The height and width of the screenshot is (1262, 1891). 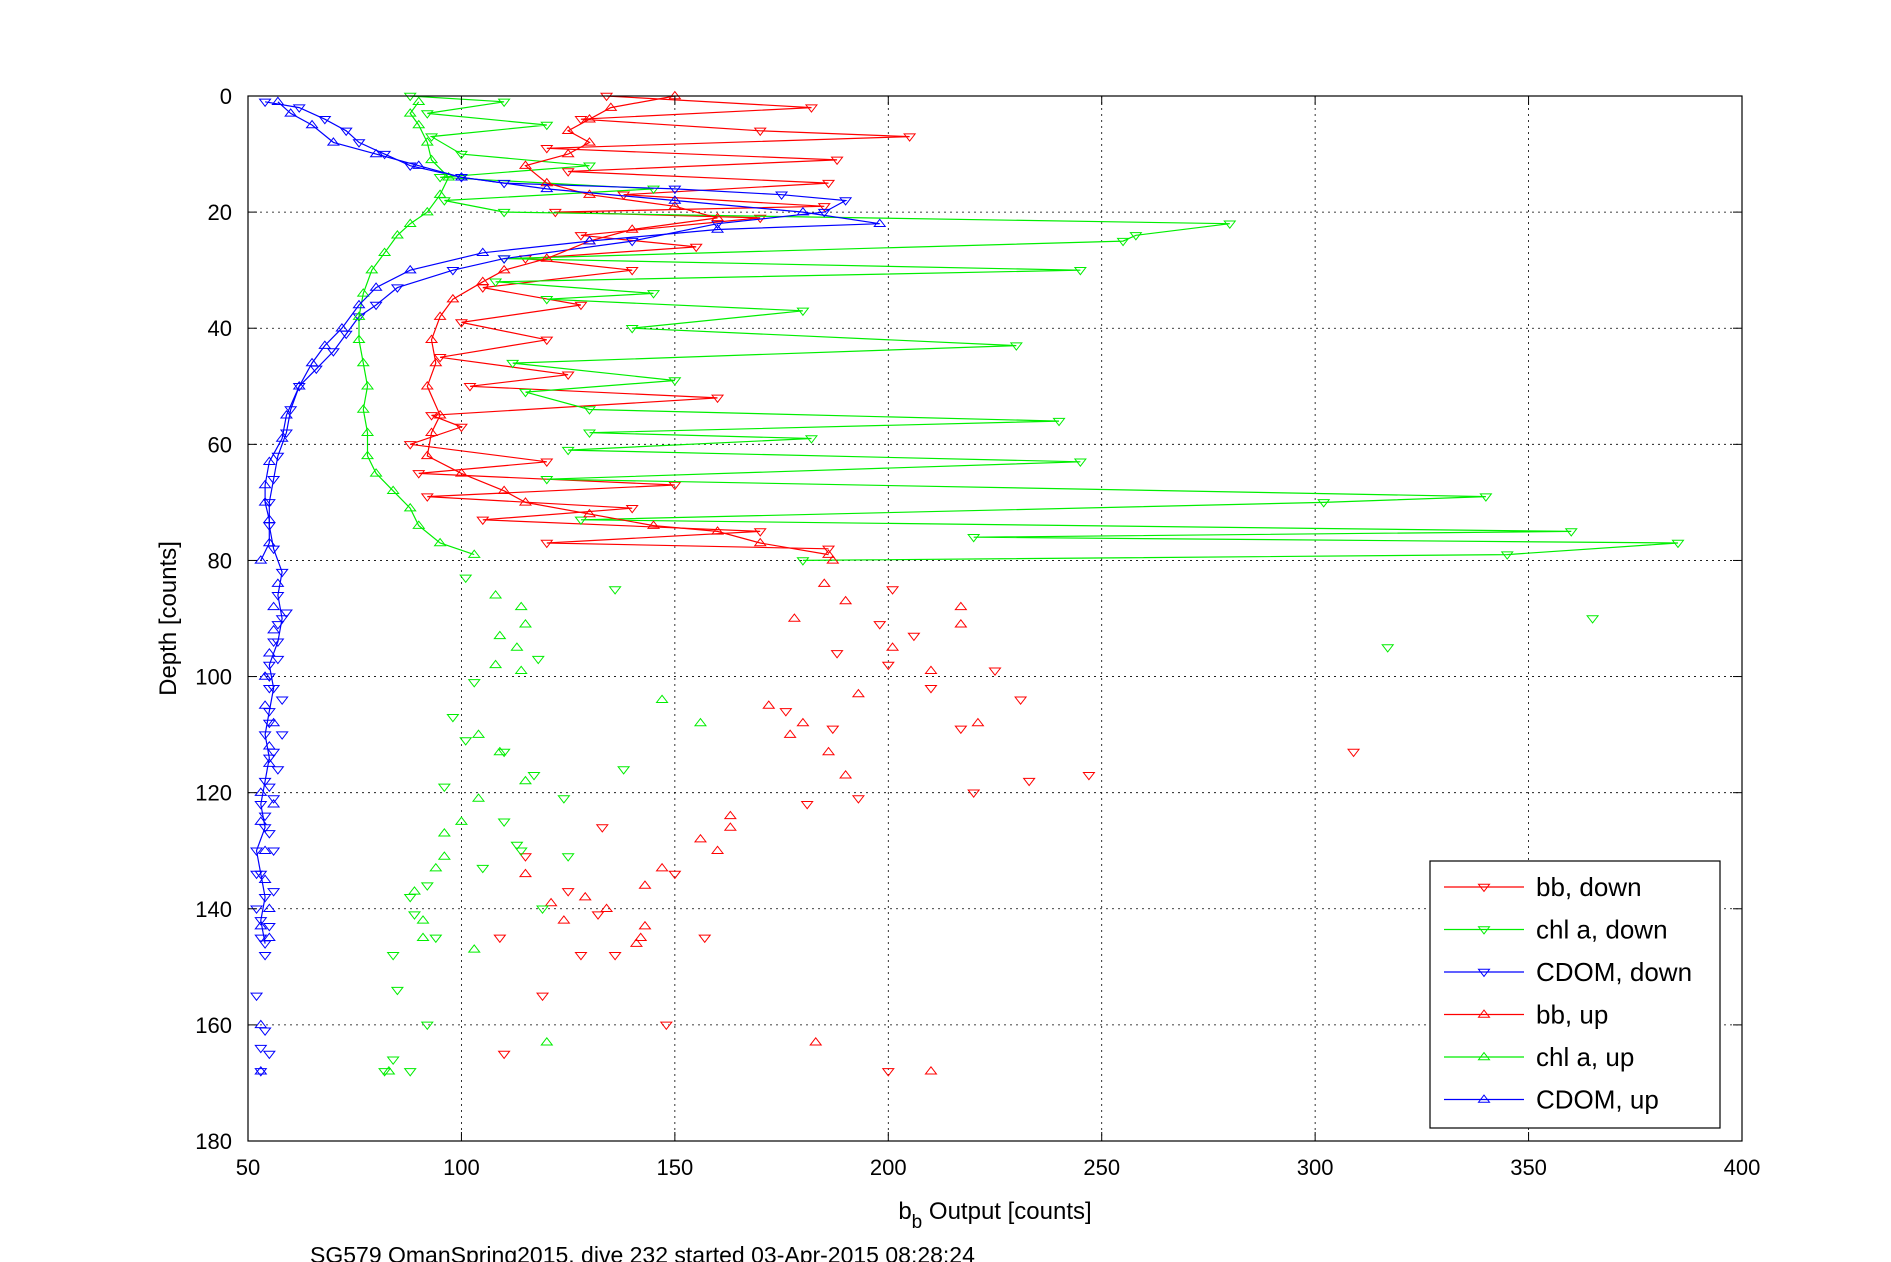 What do you see at coordinates (917, 1222) in the screenshot?
I see `x-axis-label-subscript: b` at bounding box center [917, 1222].